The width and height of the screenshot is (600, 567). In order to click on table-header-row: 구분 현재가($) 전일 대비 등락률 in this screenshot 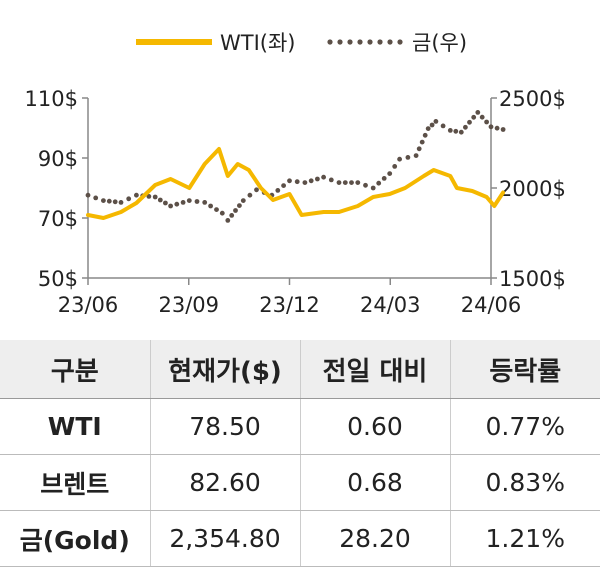, I will do `click(300, 369)`.